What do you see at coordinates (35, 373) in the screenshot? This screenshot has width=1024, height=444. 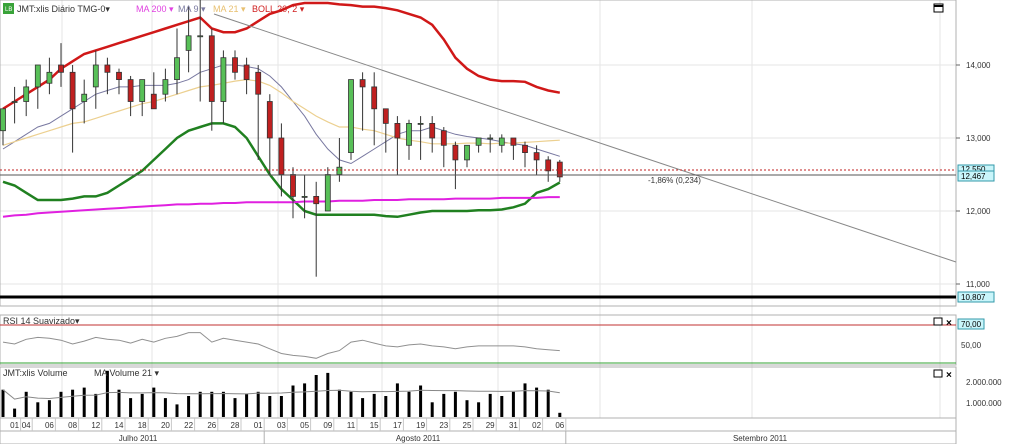 I see `volume-title: JMT:xlis Volume` at bounding box center [35, 373].